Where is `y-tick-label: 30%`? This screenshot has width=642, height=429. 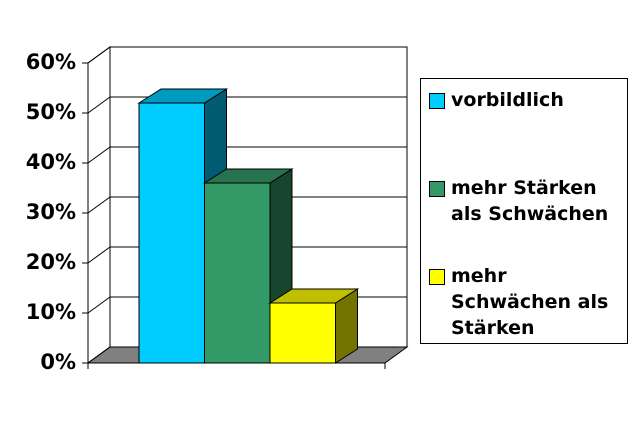 y-tick-label: 30% is located at coordinates (51, 212).